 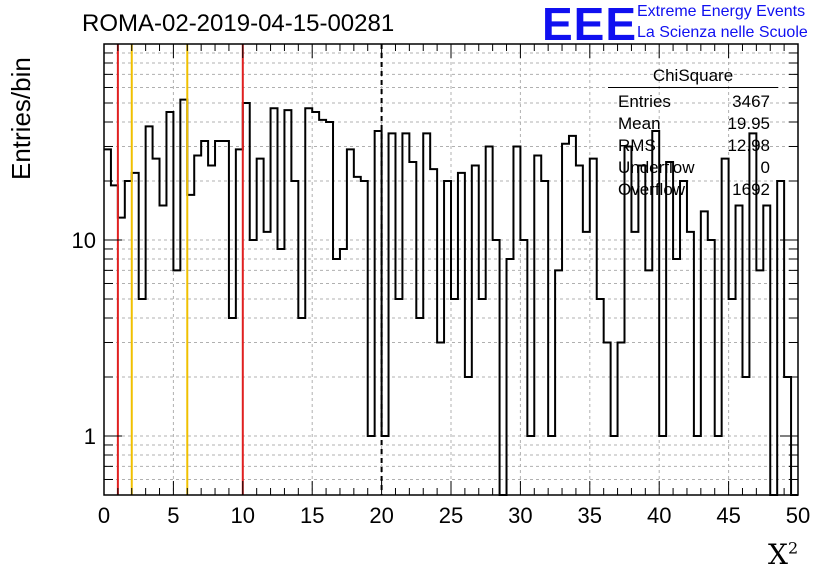 What do you see at coordinates (778, 554) in the screenshot?
I see `x-axis-label-text: X` at bounding box center [778, 554].